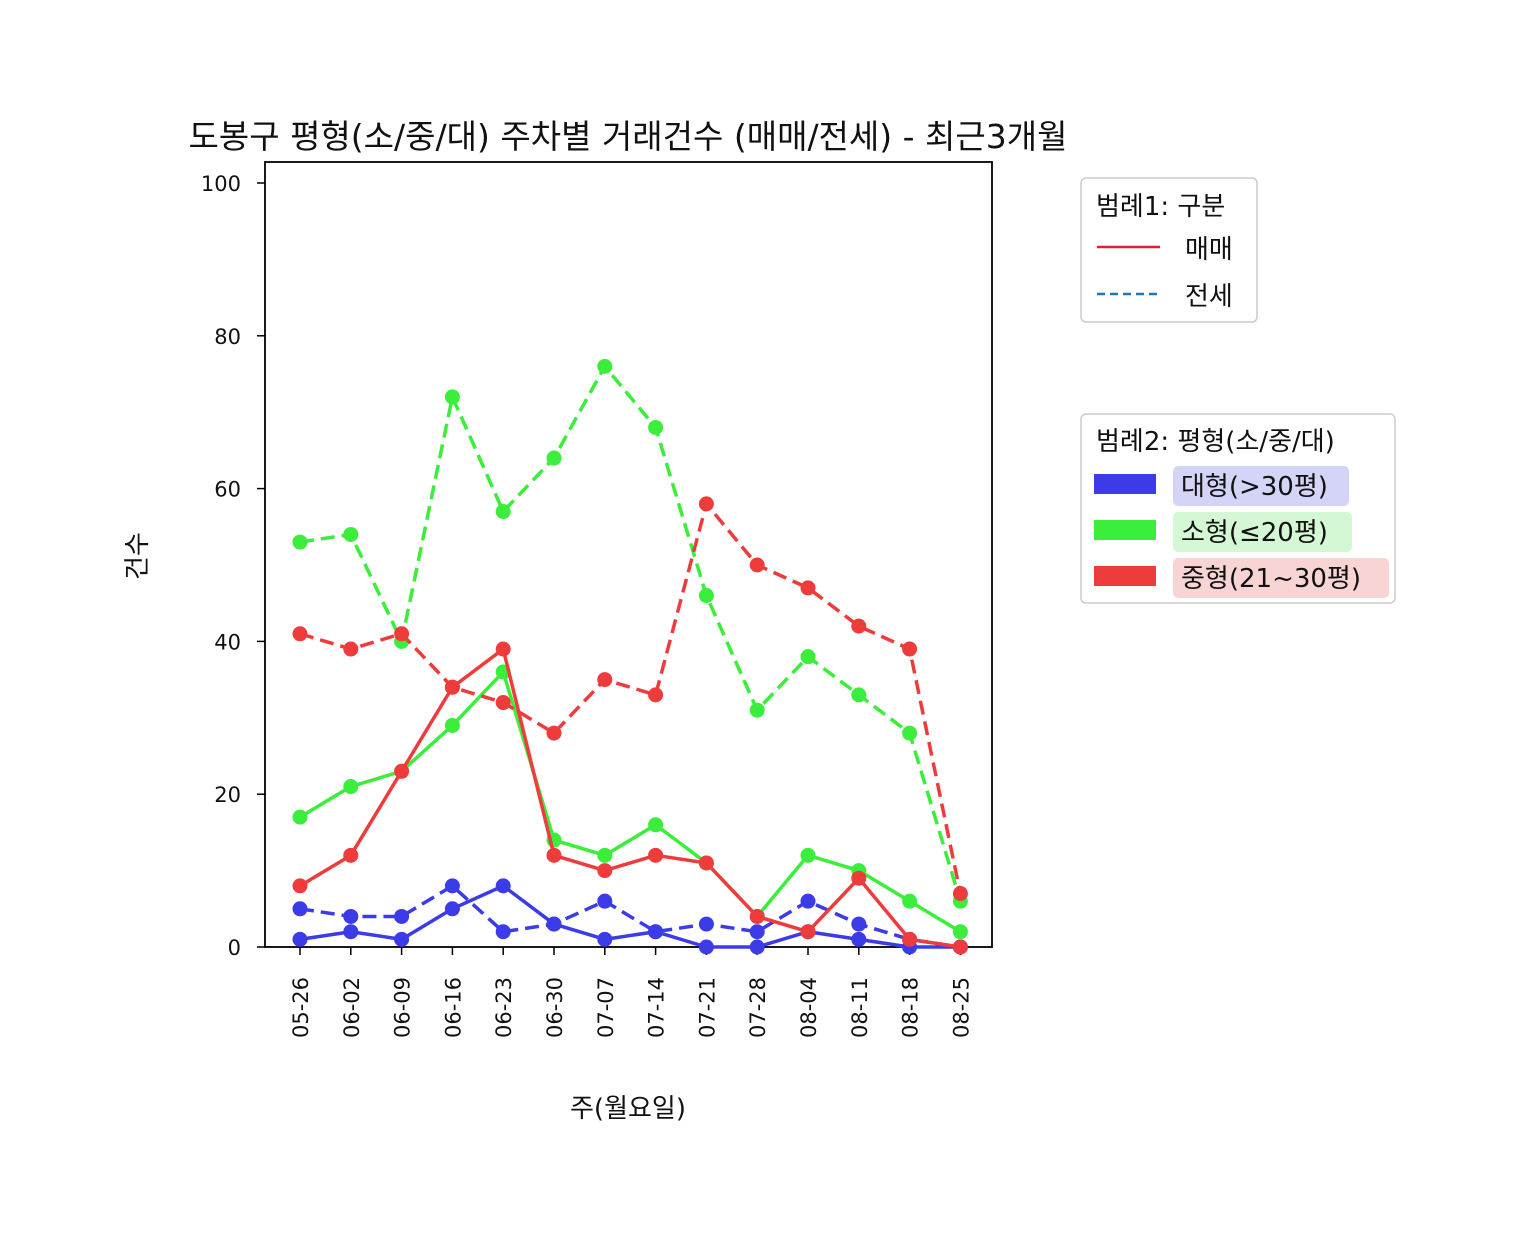  What do you see at coordinates (628, 136) in the screenshot?
I see `chart-title: 도봉구 평형(소/중/대) 주차별 거래건수 (매매/전세) - 최근3개월` at bounding box center [628, 136].